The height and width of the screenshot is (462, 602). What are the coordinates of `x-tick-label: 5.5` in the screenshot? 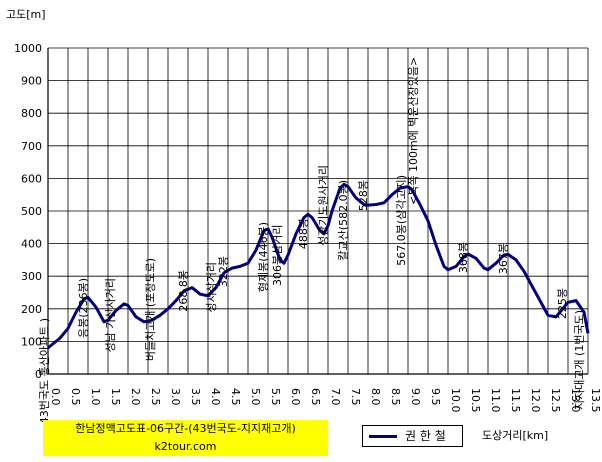 It's located at (275, 397).